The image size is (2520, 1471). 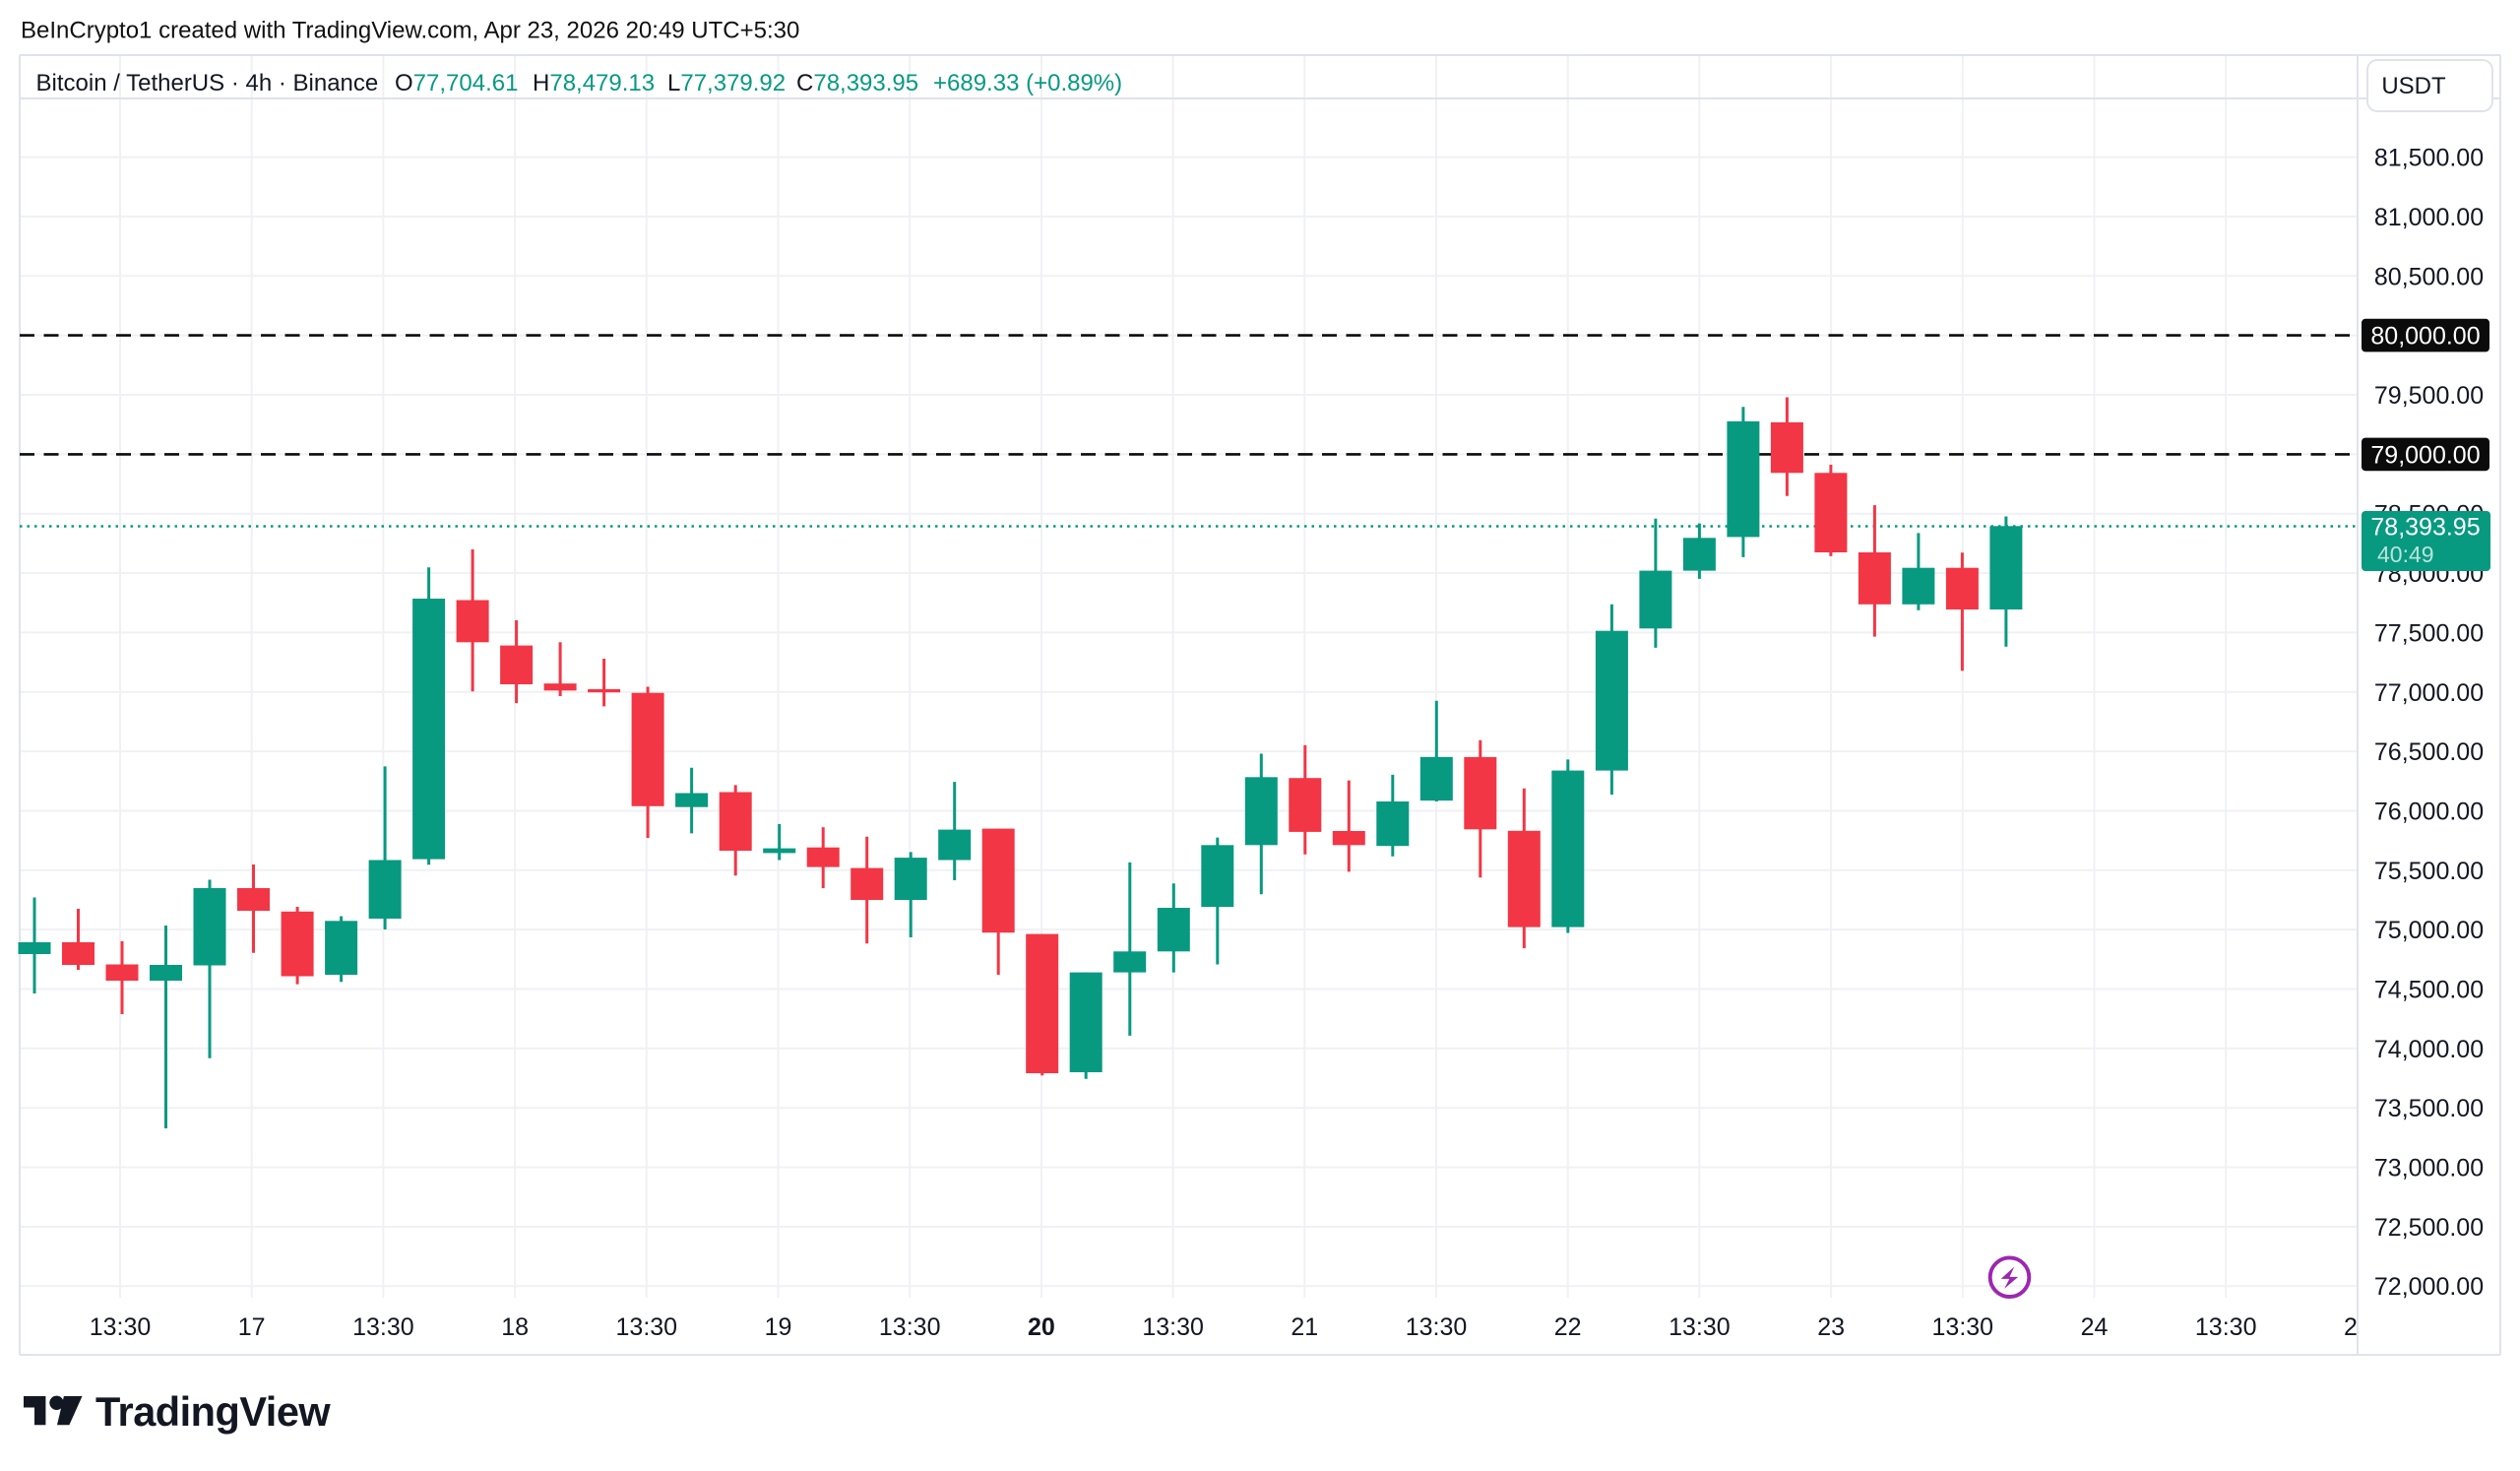 What do you see at coordinates (2429, 1108) in the screenshot?
I see `svg-text: 73,500.00` at bounding box center [2429, 1108].